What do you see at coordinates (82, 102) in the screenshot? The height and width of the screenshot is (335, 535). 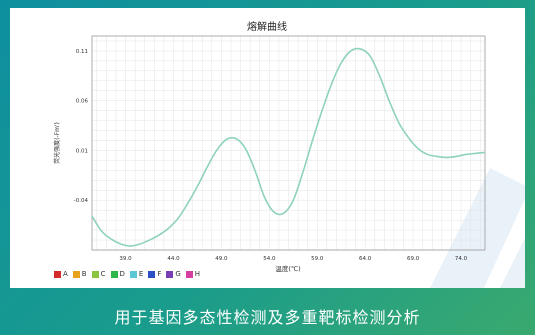 I see `y-tick-label: 0.06` at bounding box center [82, 102].